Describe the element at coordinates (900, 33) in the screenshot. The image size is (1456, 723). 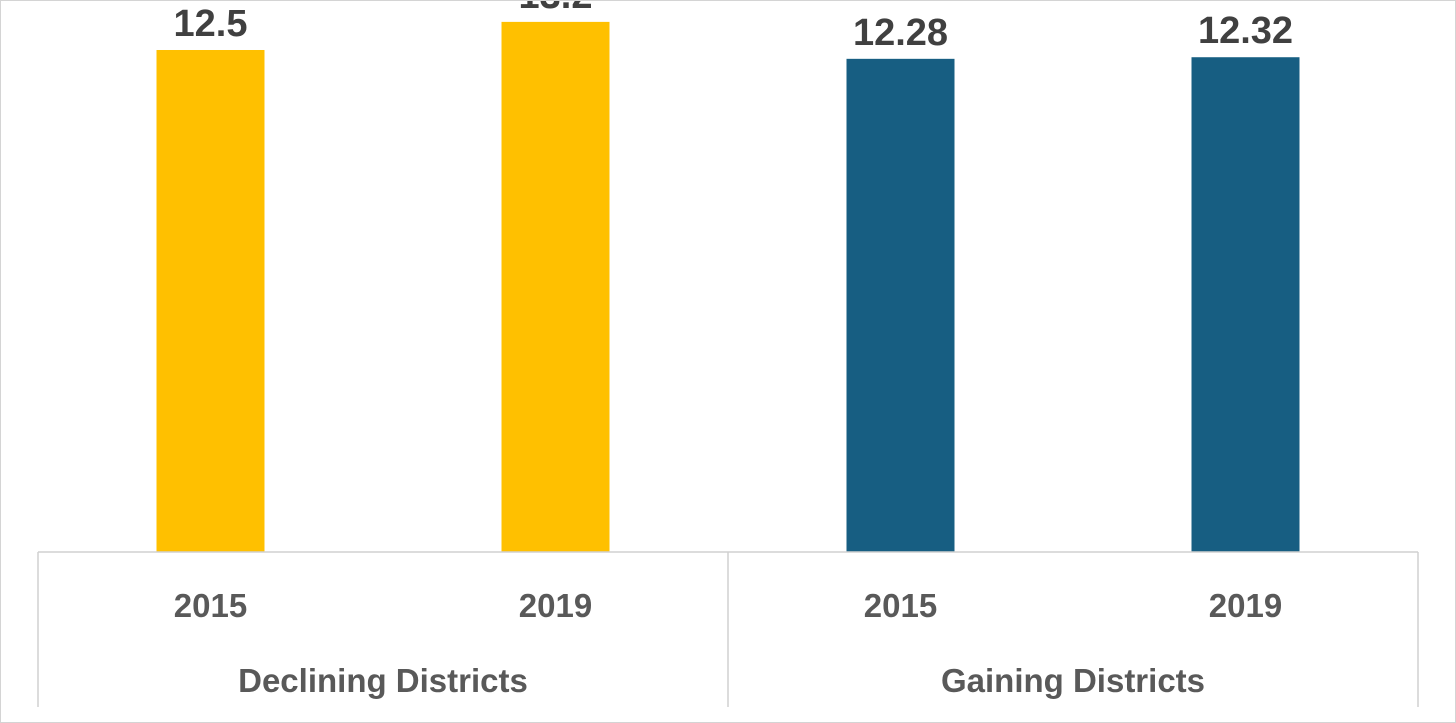
I see `data-label: 12.28` at that location.